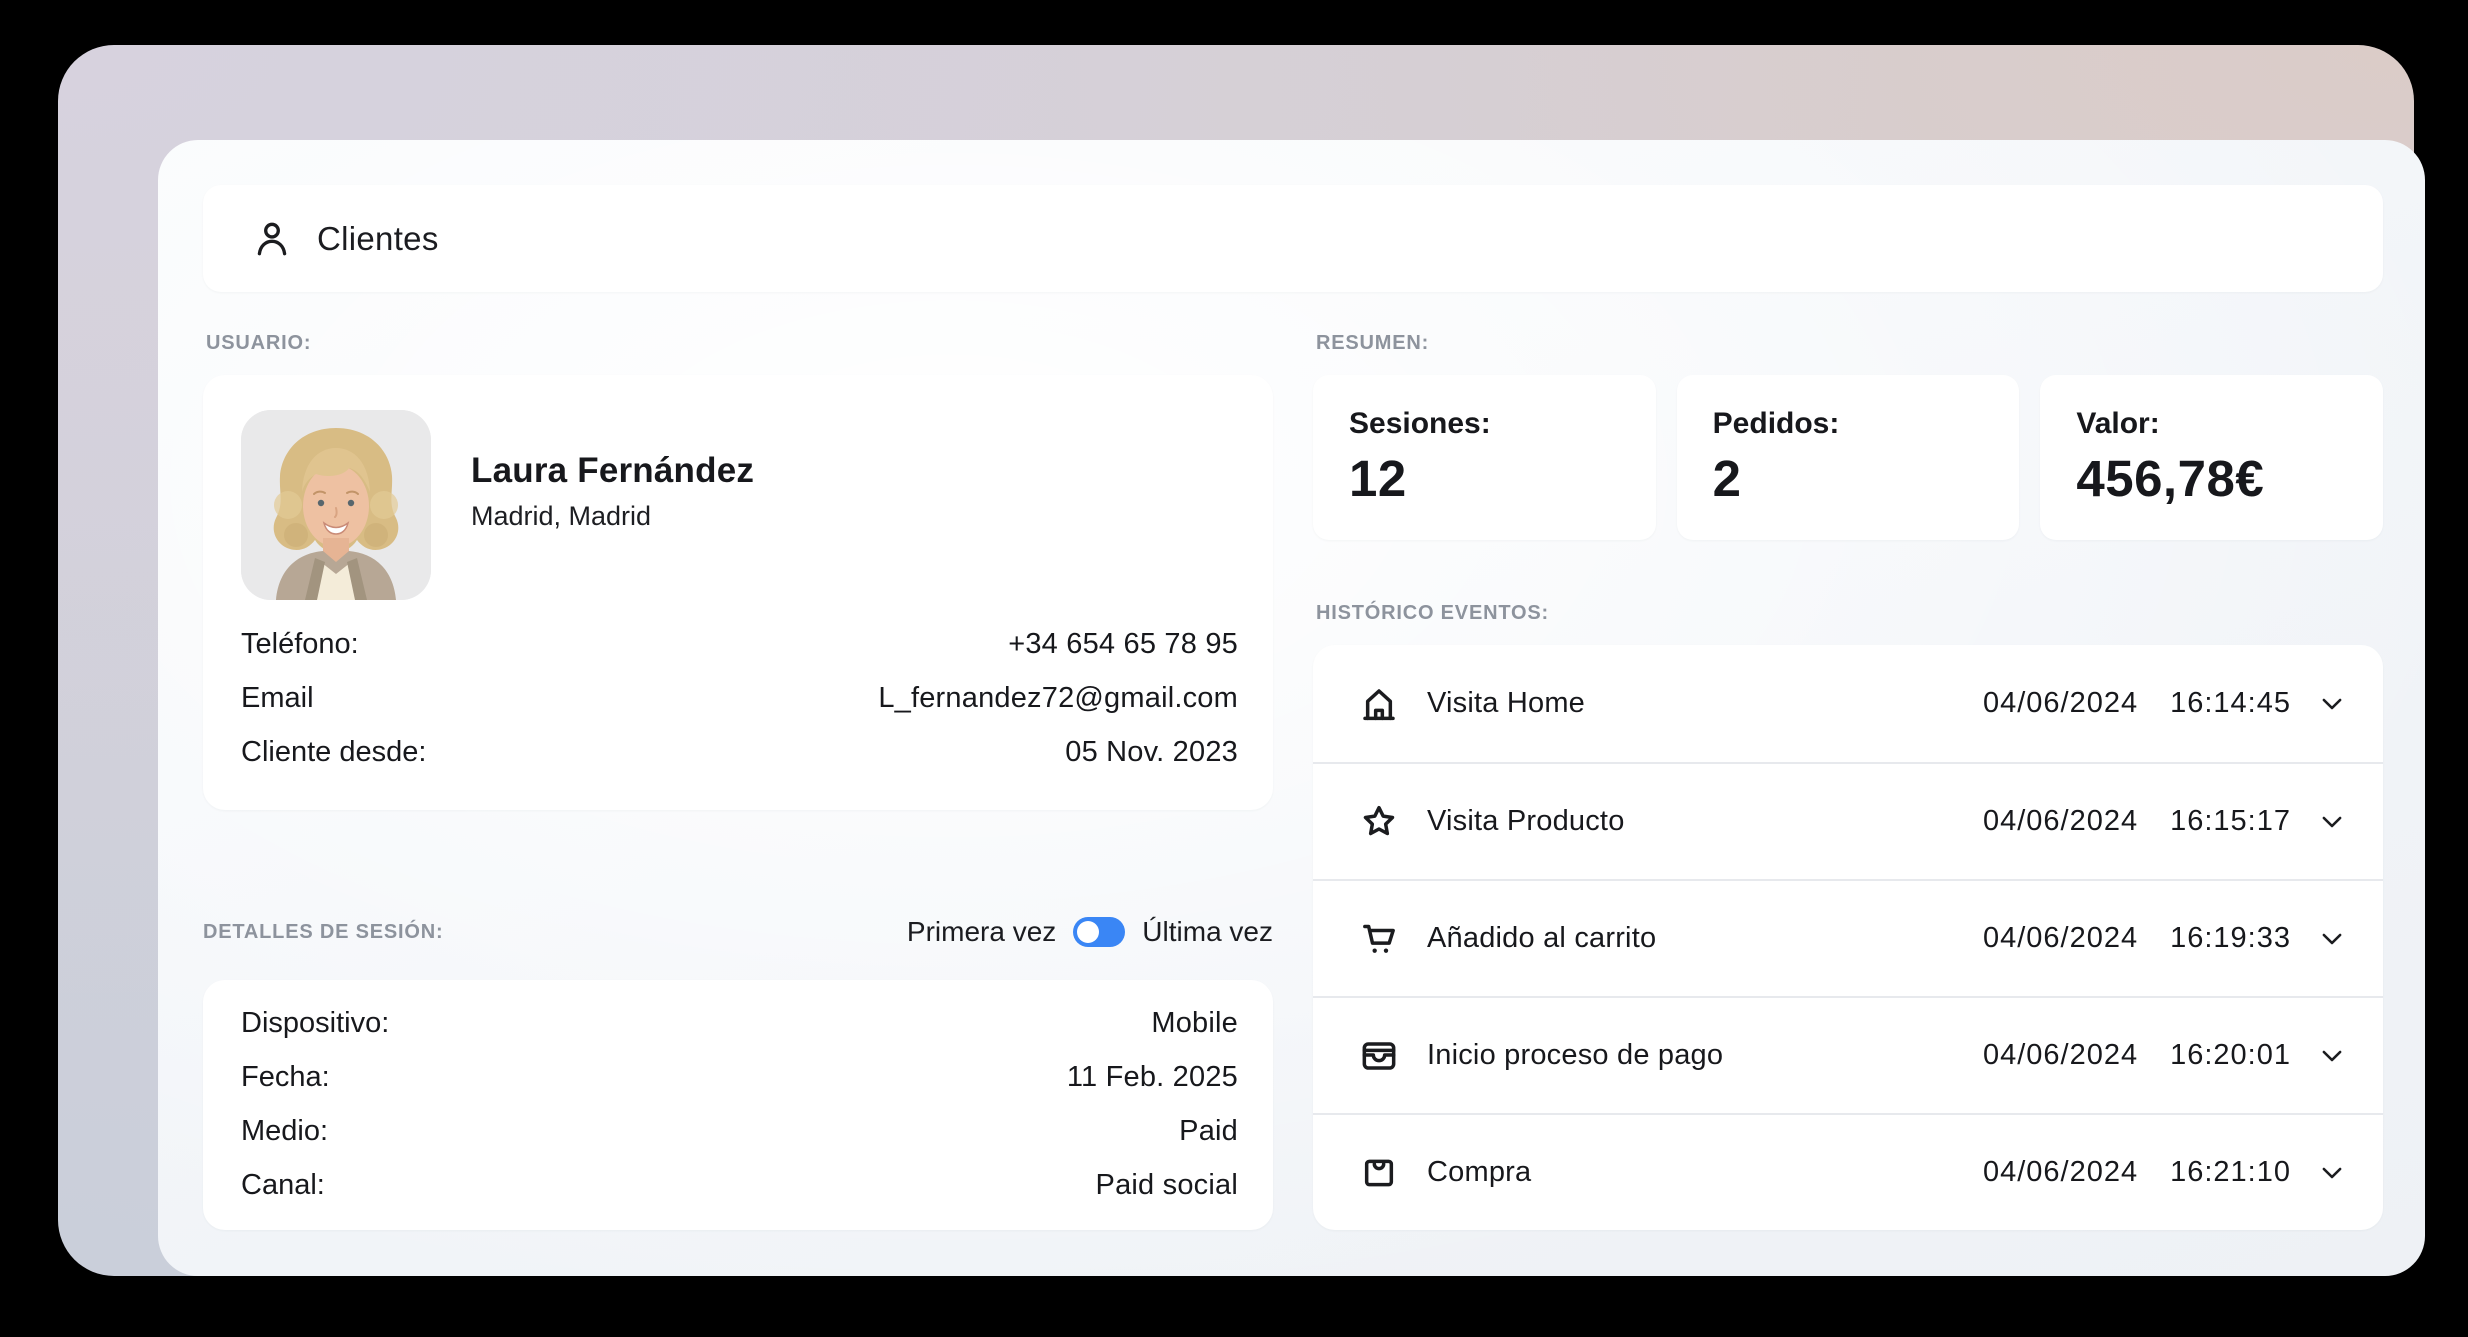  I want to click on date-label: Fecha:, so click(285, 1076).